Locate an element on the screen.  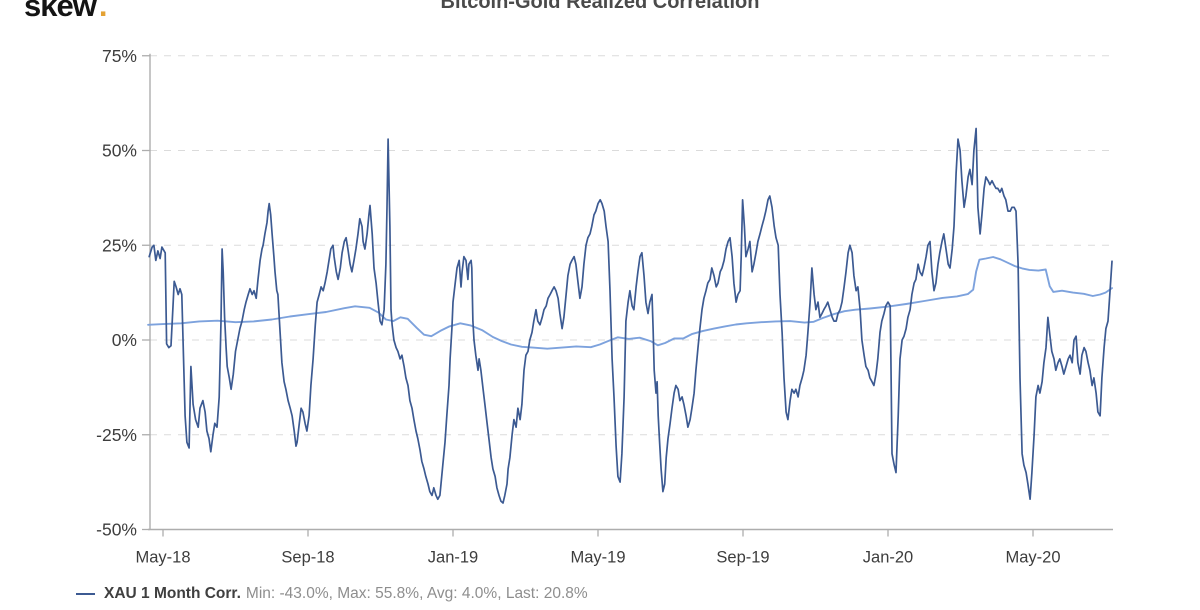
x-tick-label: Sep-18 is located at coordinates (307, 558).